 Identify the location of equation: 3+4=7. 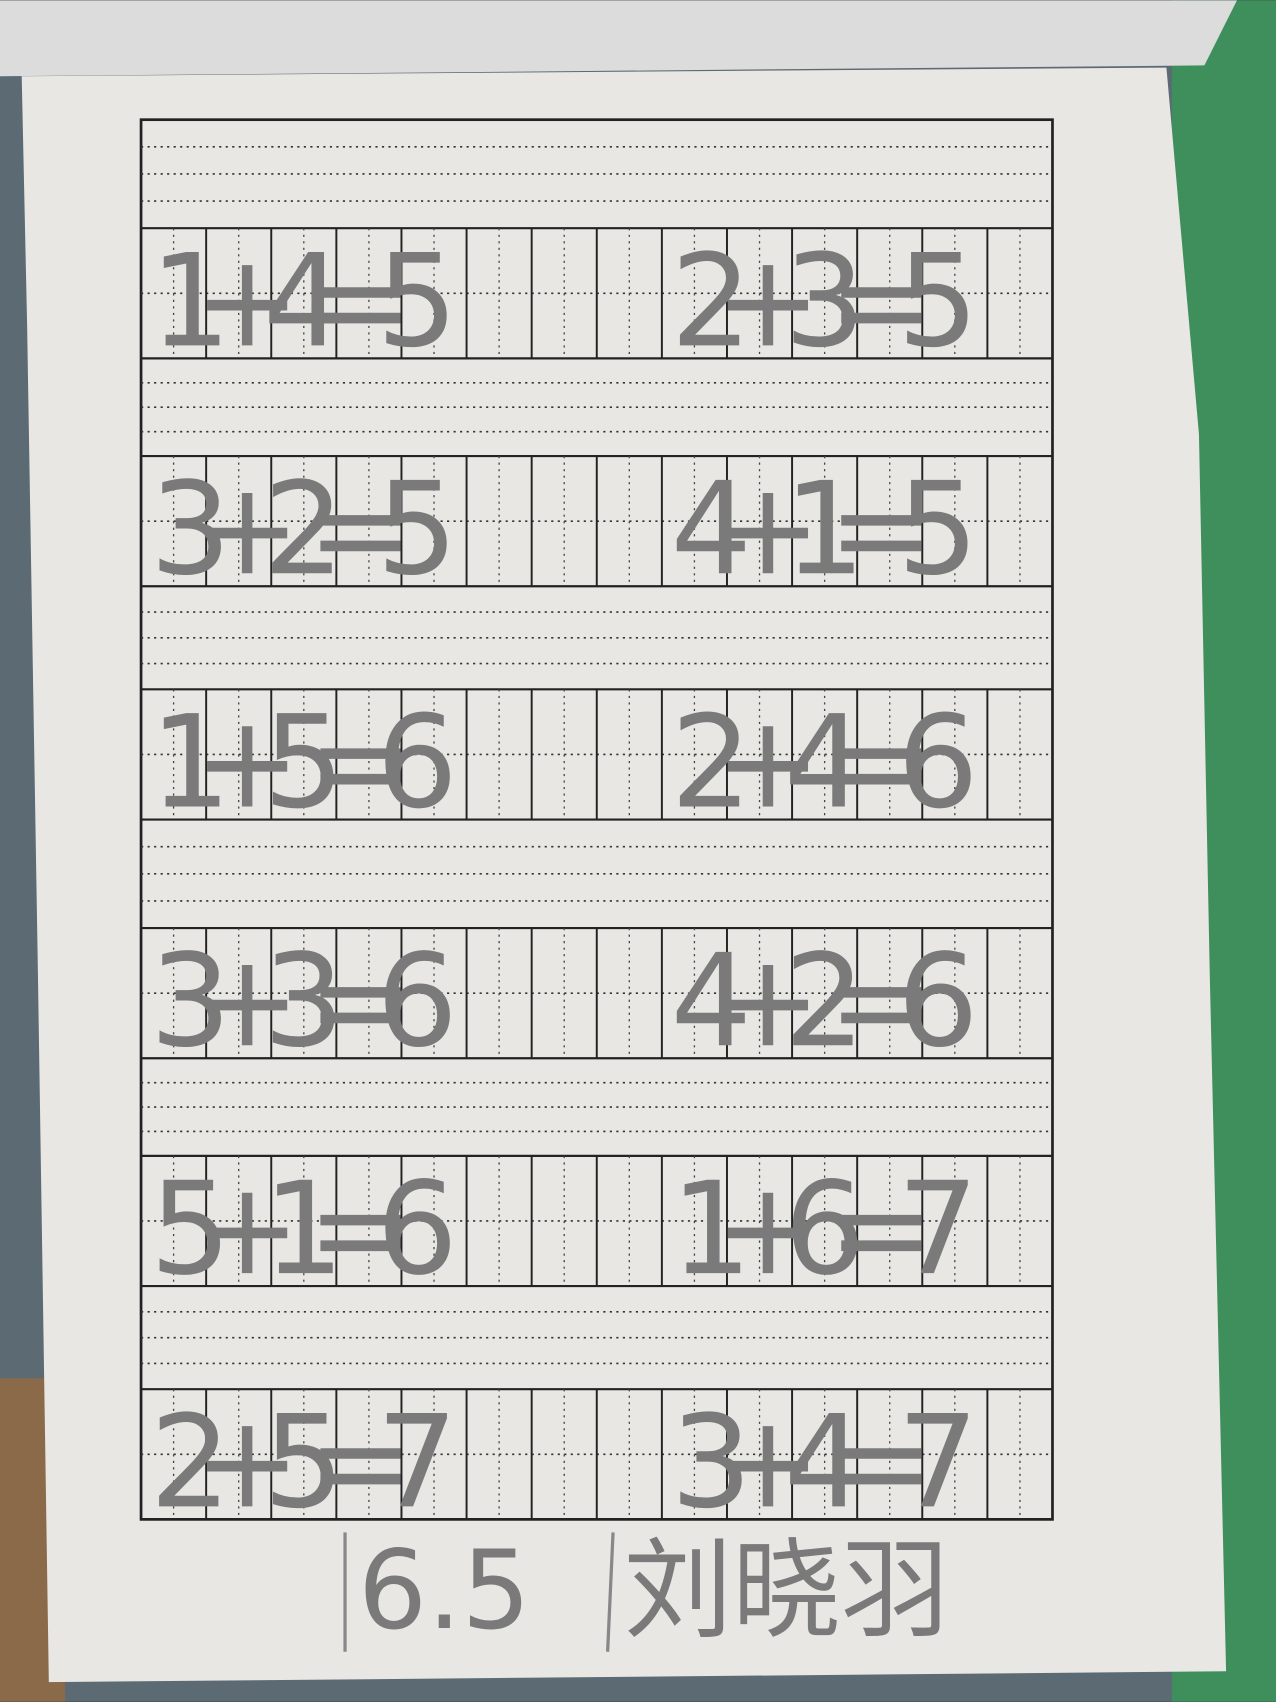
(825, 1462).